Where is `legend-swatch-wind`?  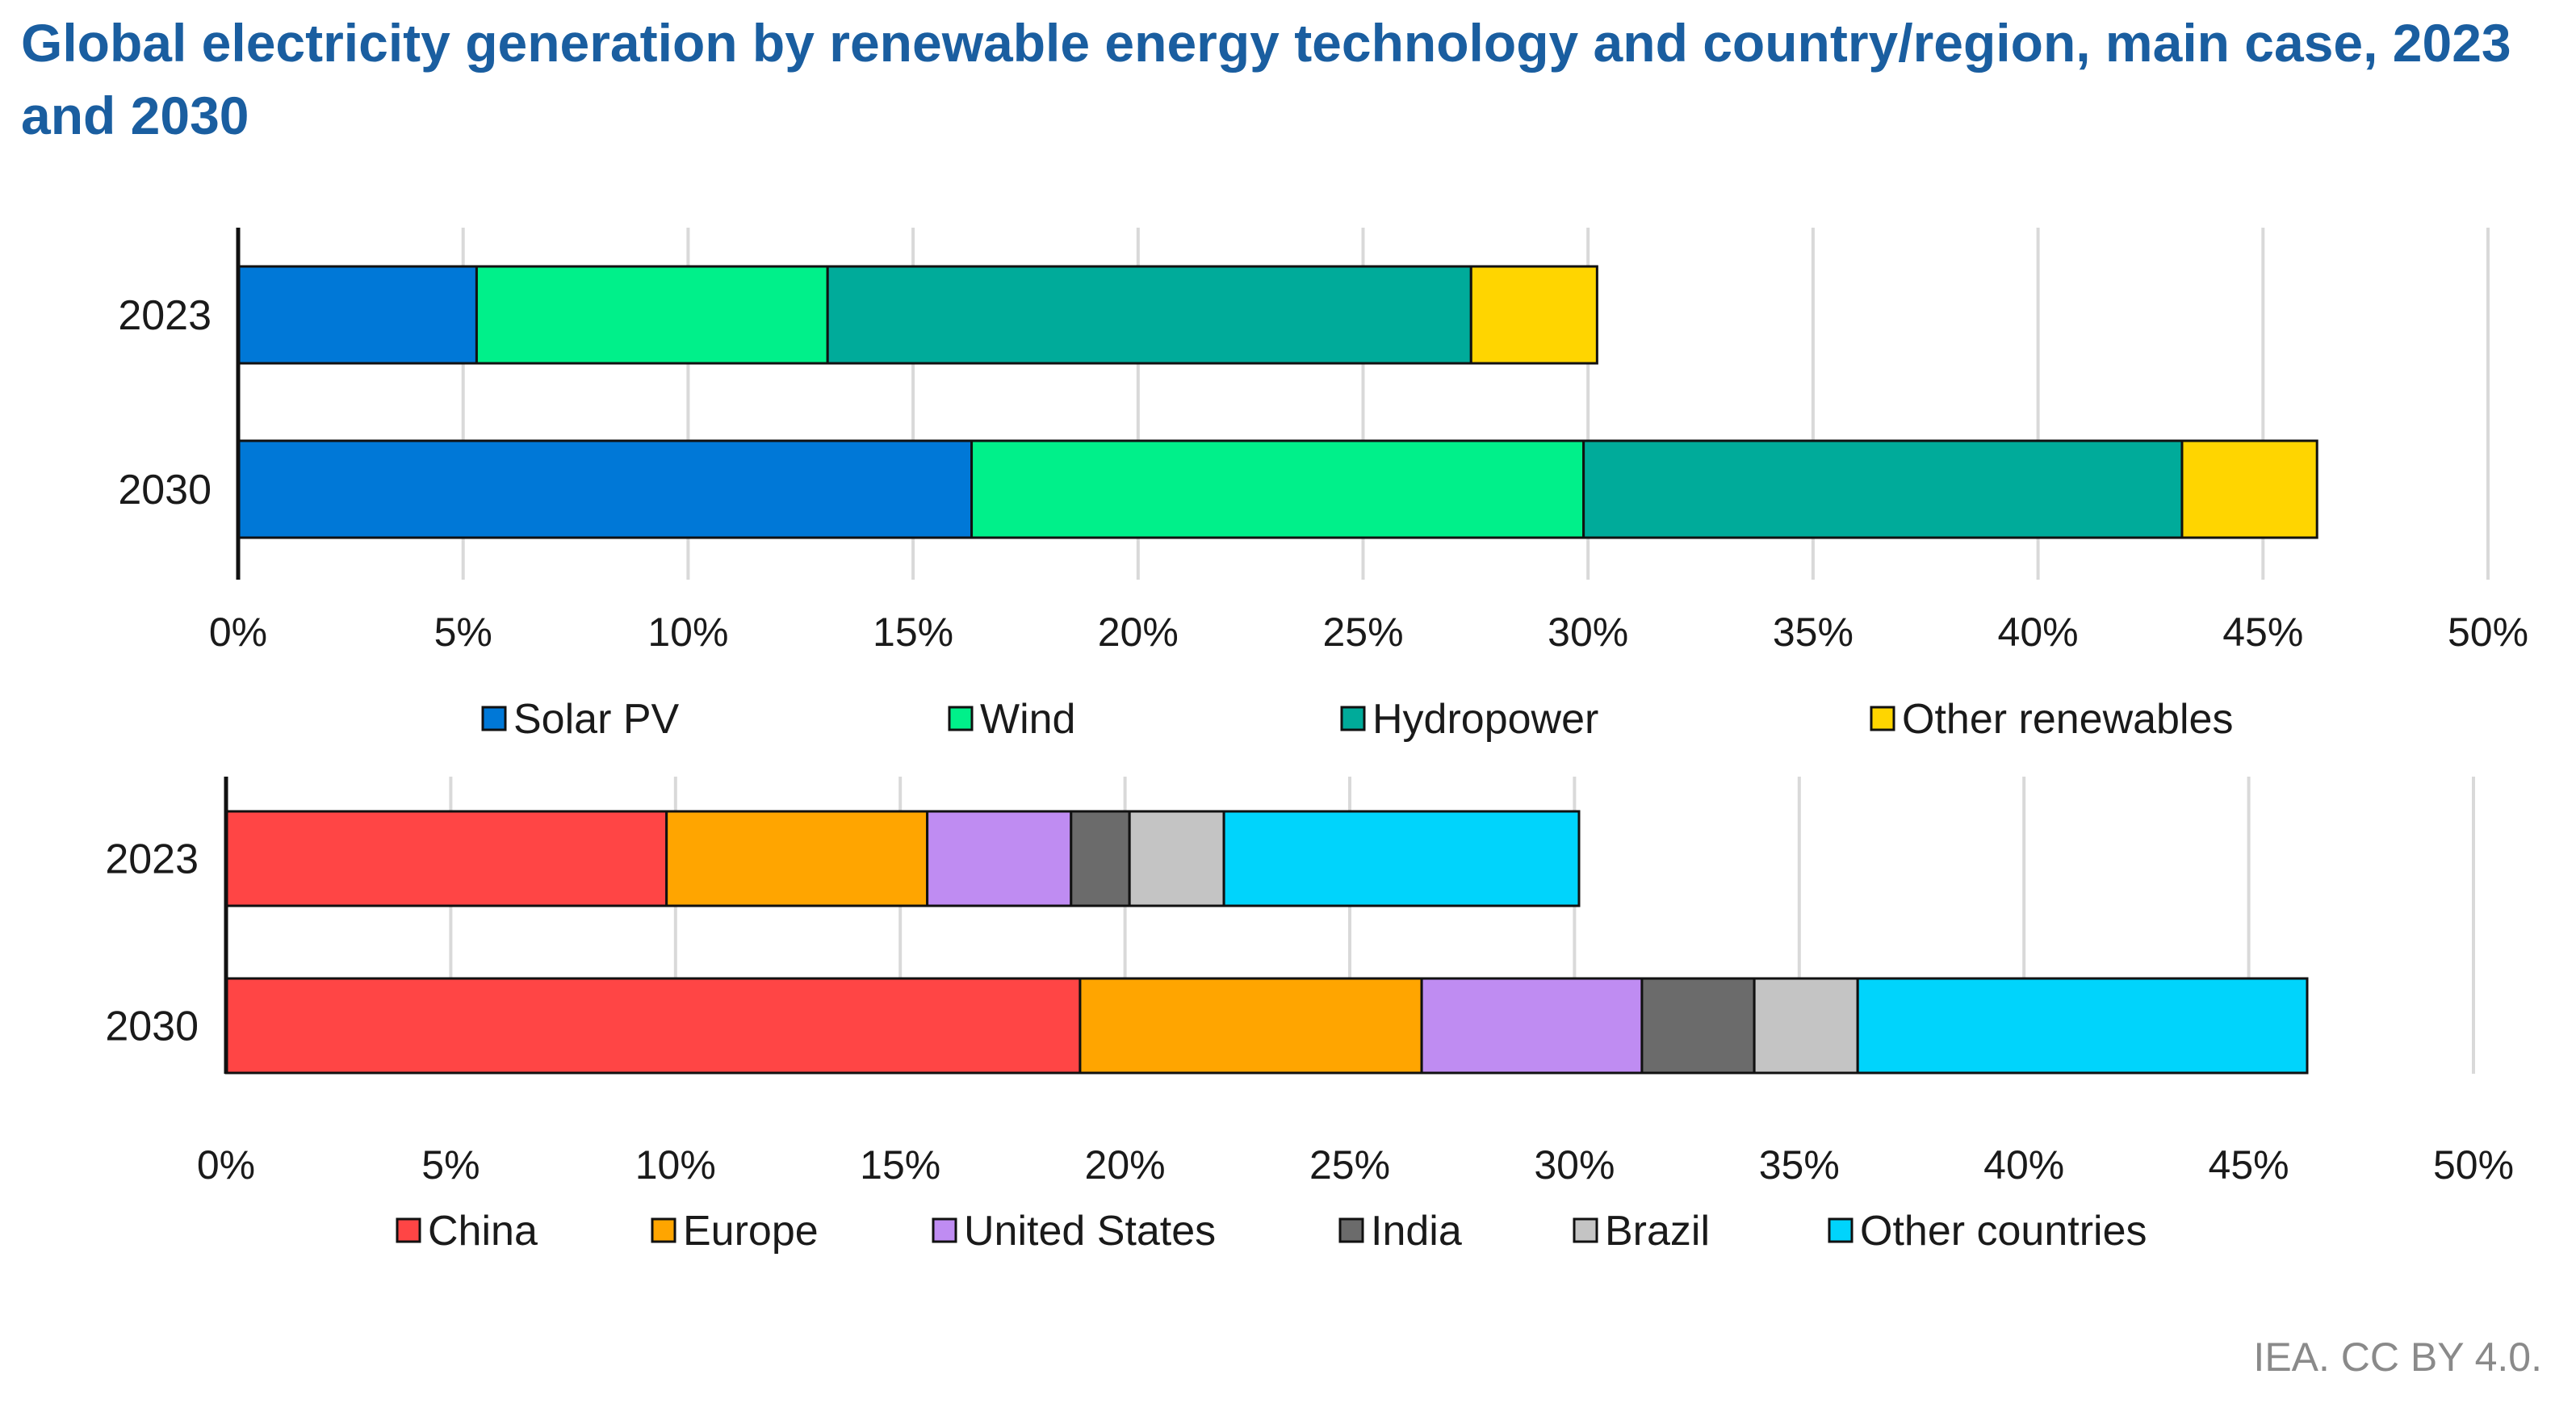 legend-swatch-wind is located at coordinates (961, 718).